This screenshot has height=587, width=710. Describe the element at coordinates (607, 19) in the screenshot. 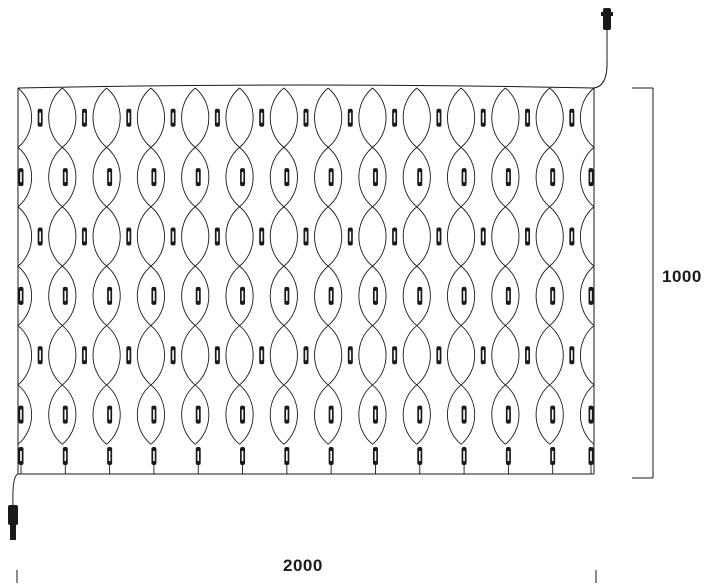

I see `top-connector-plug` at that location.